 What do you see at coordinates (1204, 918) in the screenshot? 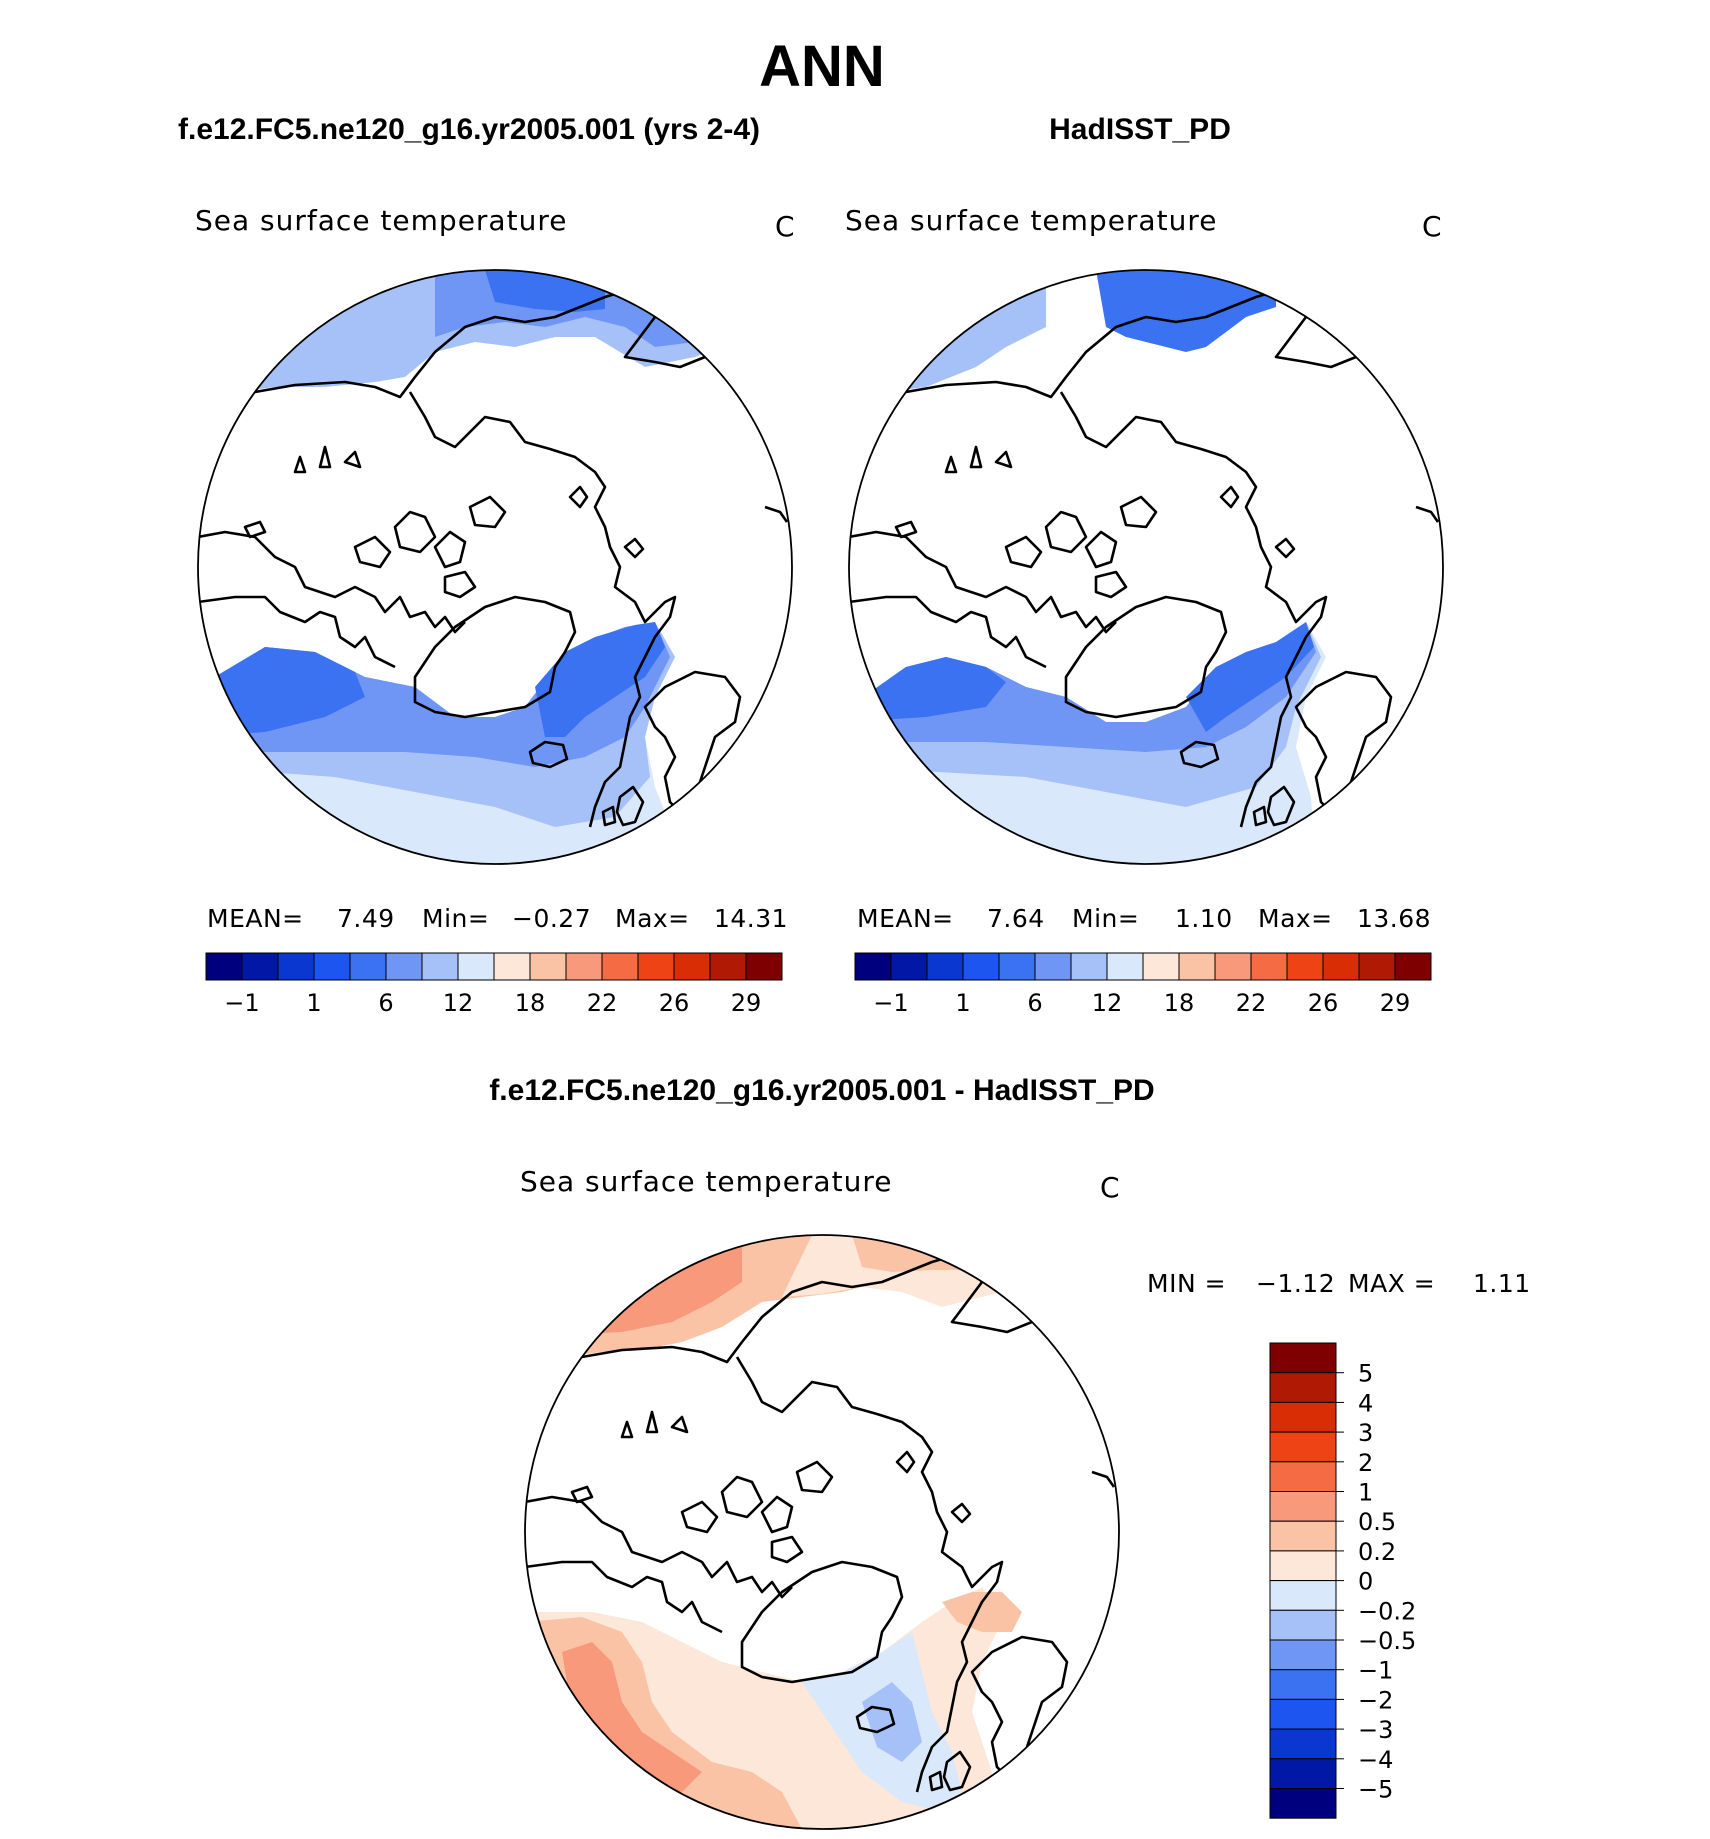
I see `panel2-min-value: 1.10` at bounding box center [1204, 918].